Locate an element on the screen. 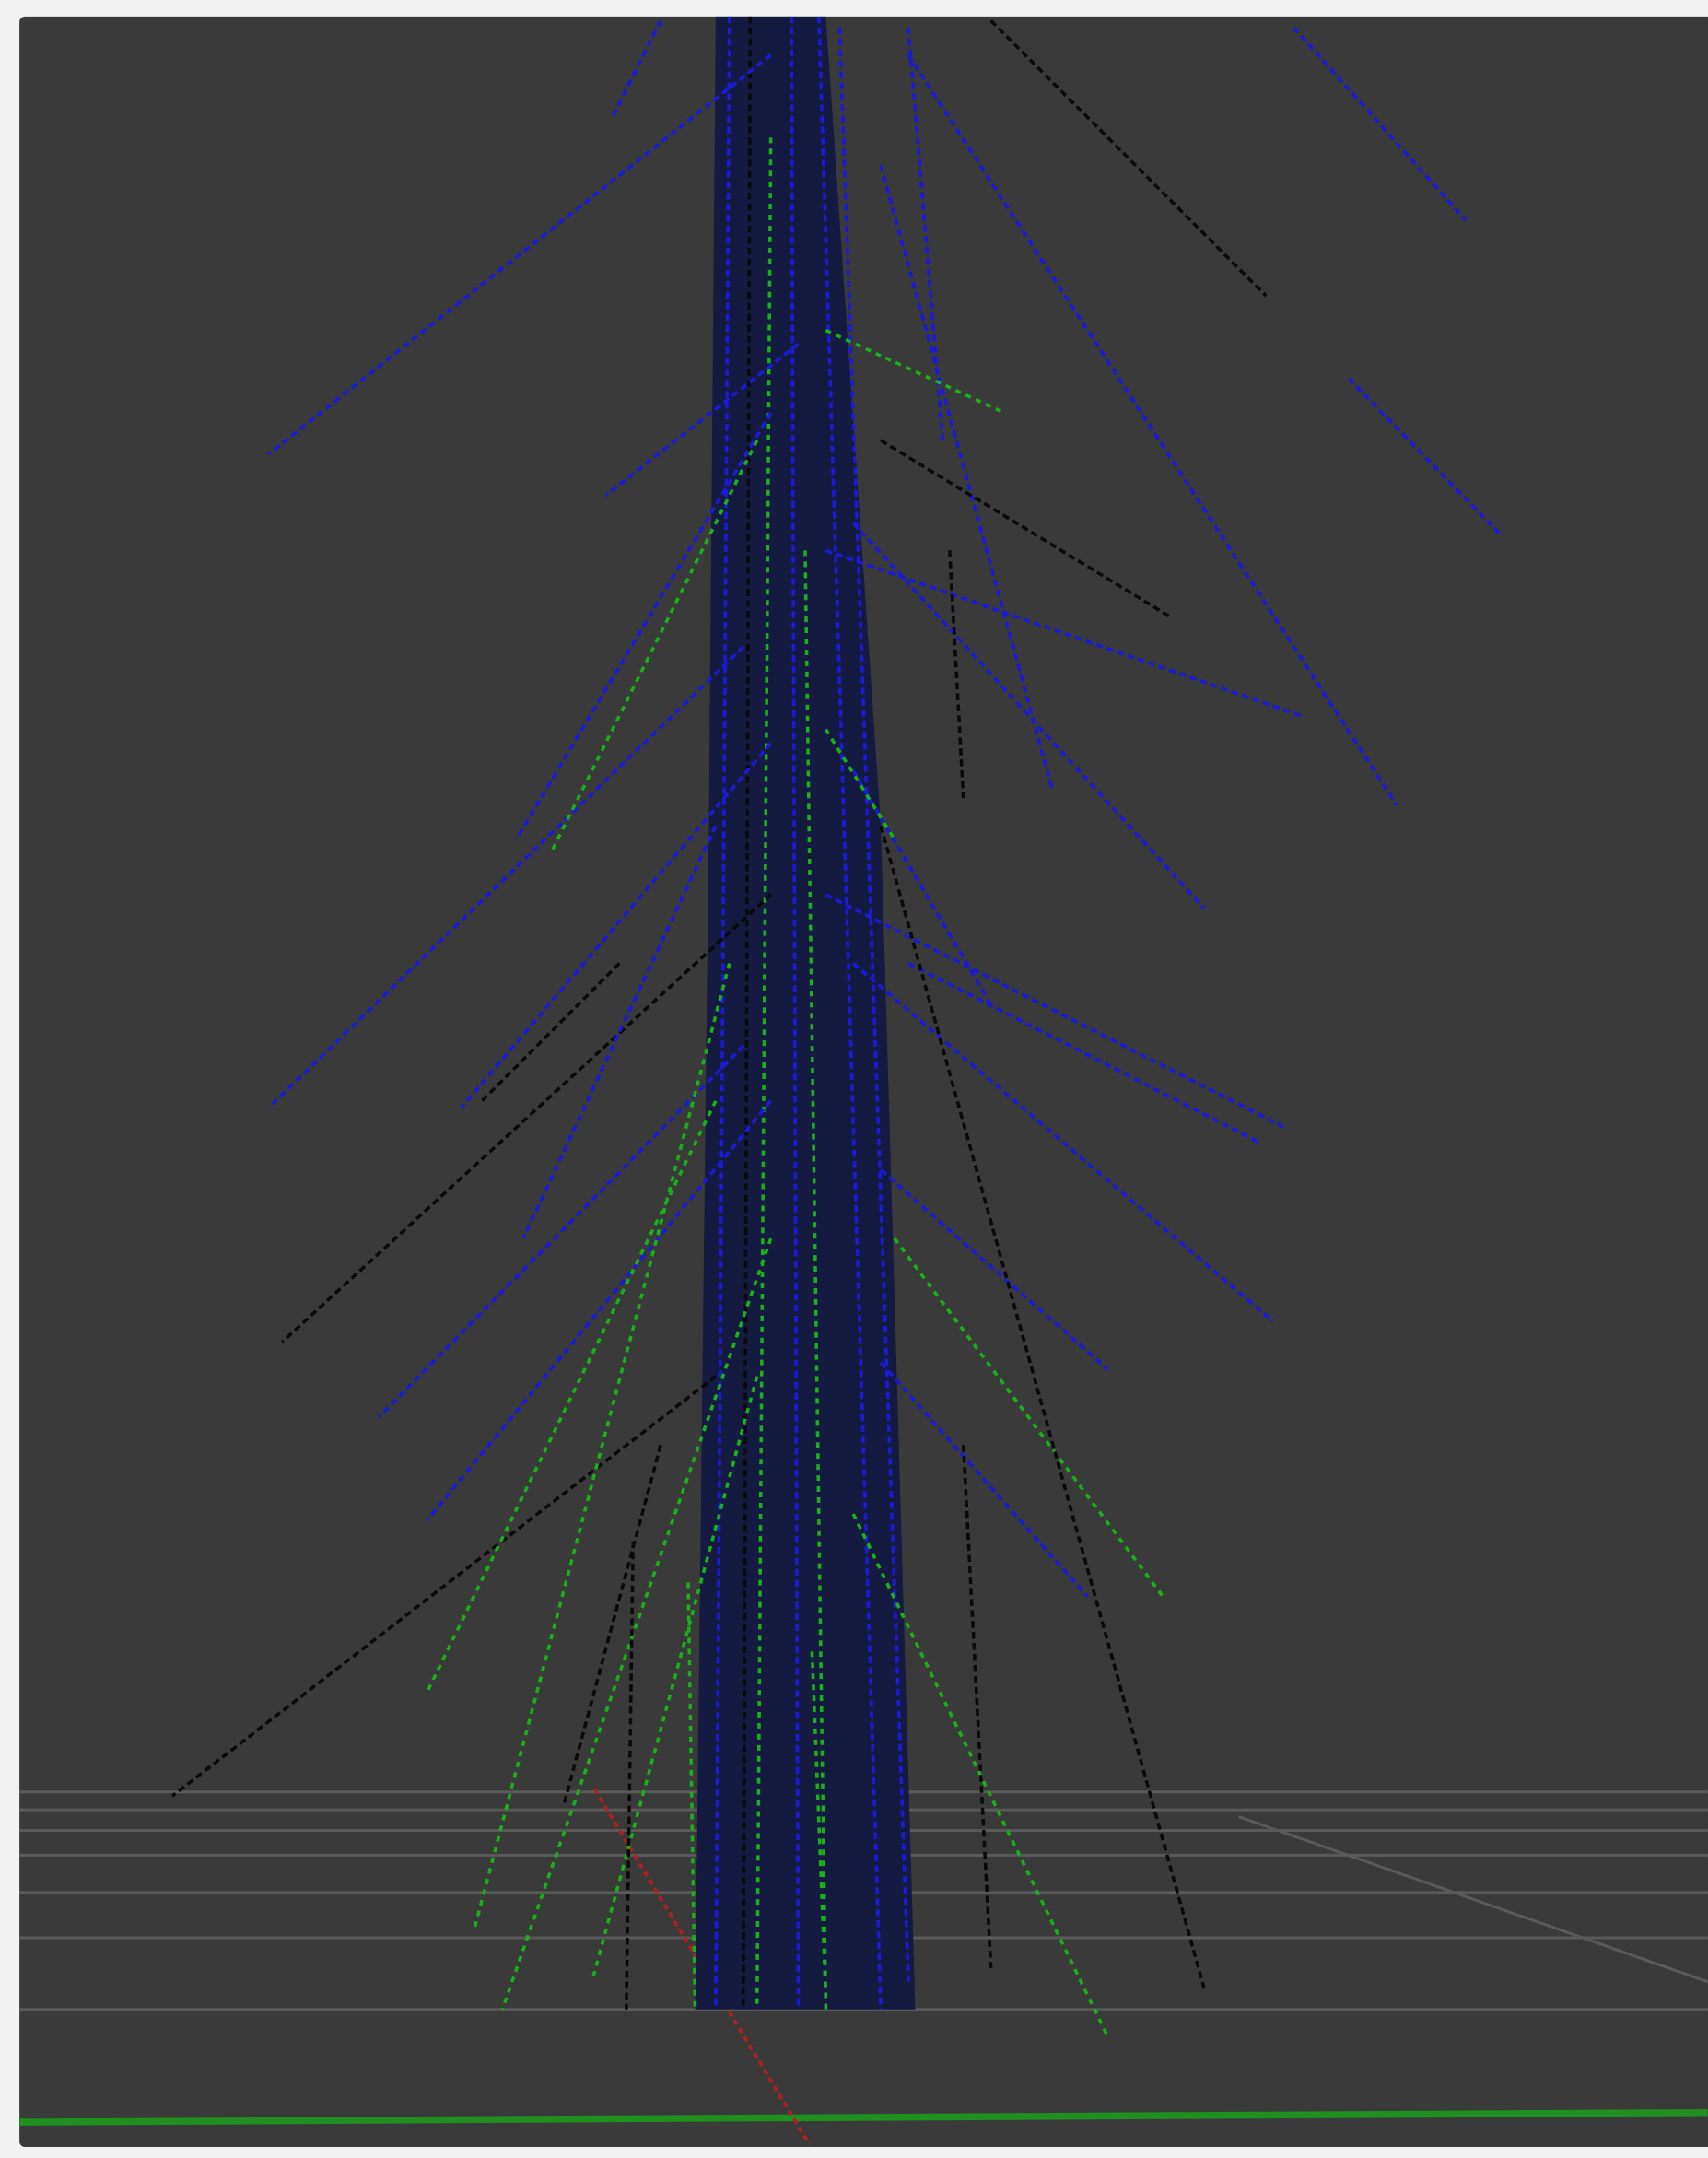 The width and height of the screenshot is (1708, 2158). tree-trunk is located at coordinates (801, 1013).